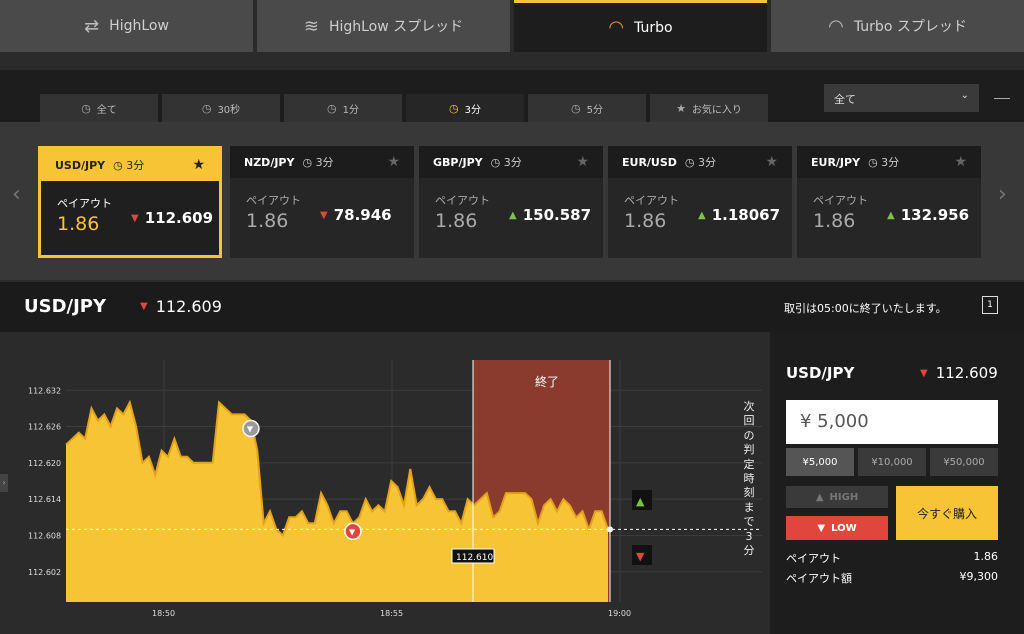 The height and width of the screenshot is (634, 1024). Describe the element at coordinates (616, 27) in the screenshot. I see `turbo-gauge-icon: ◠` at that location.